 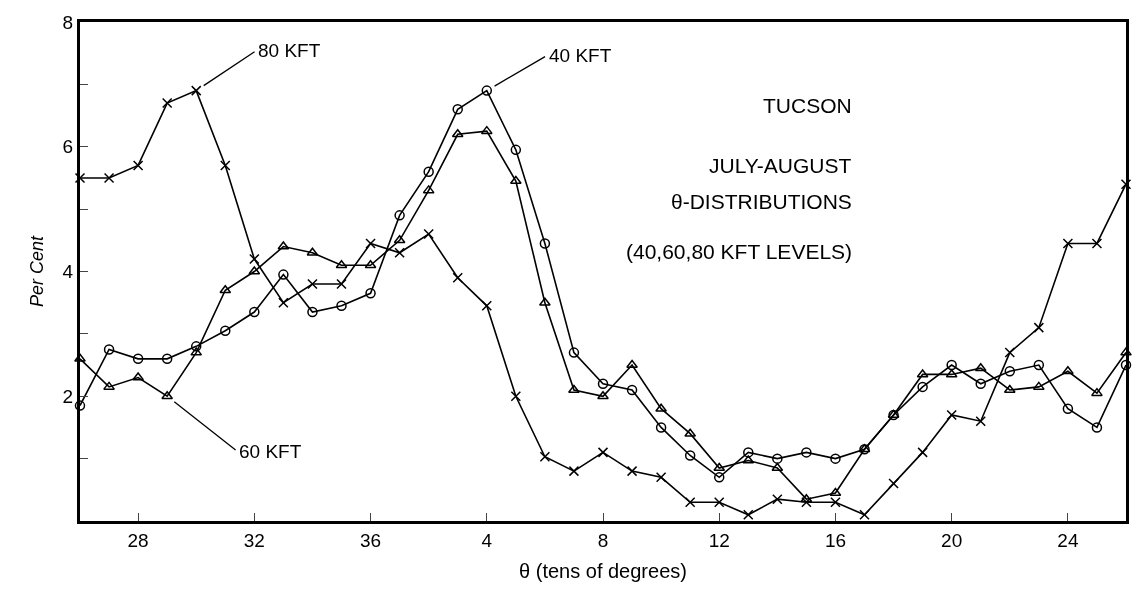 I want to click on x-tick-label: 12, so click(x=719, y=540).